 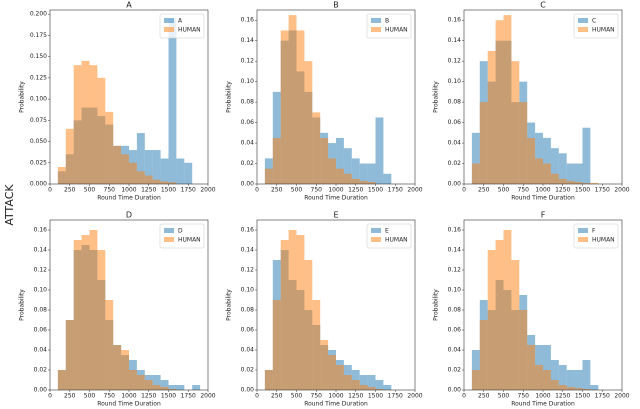 I want to click on legend-label: C, so click(x=594, y=20).